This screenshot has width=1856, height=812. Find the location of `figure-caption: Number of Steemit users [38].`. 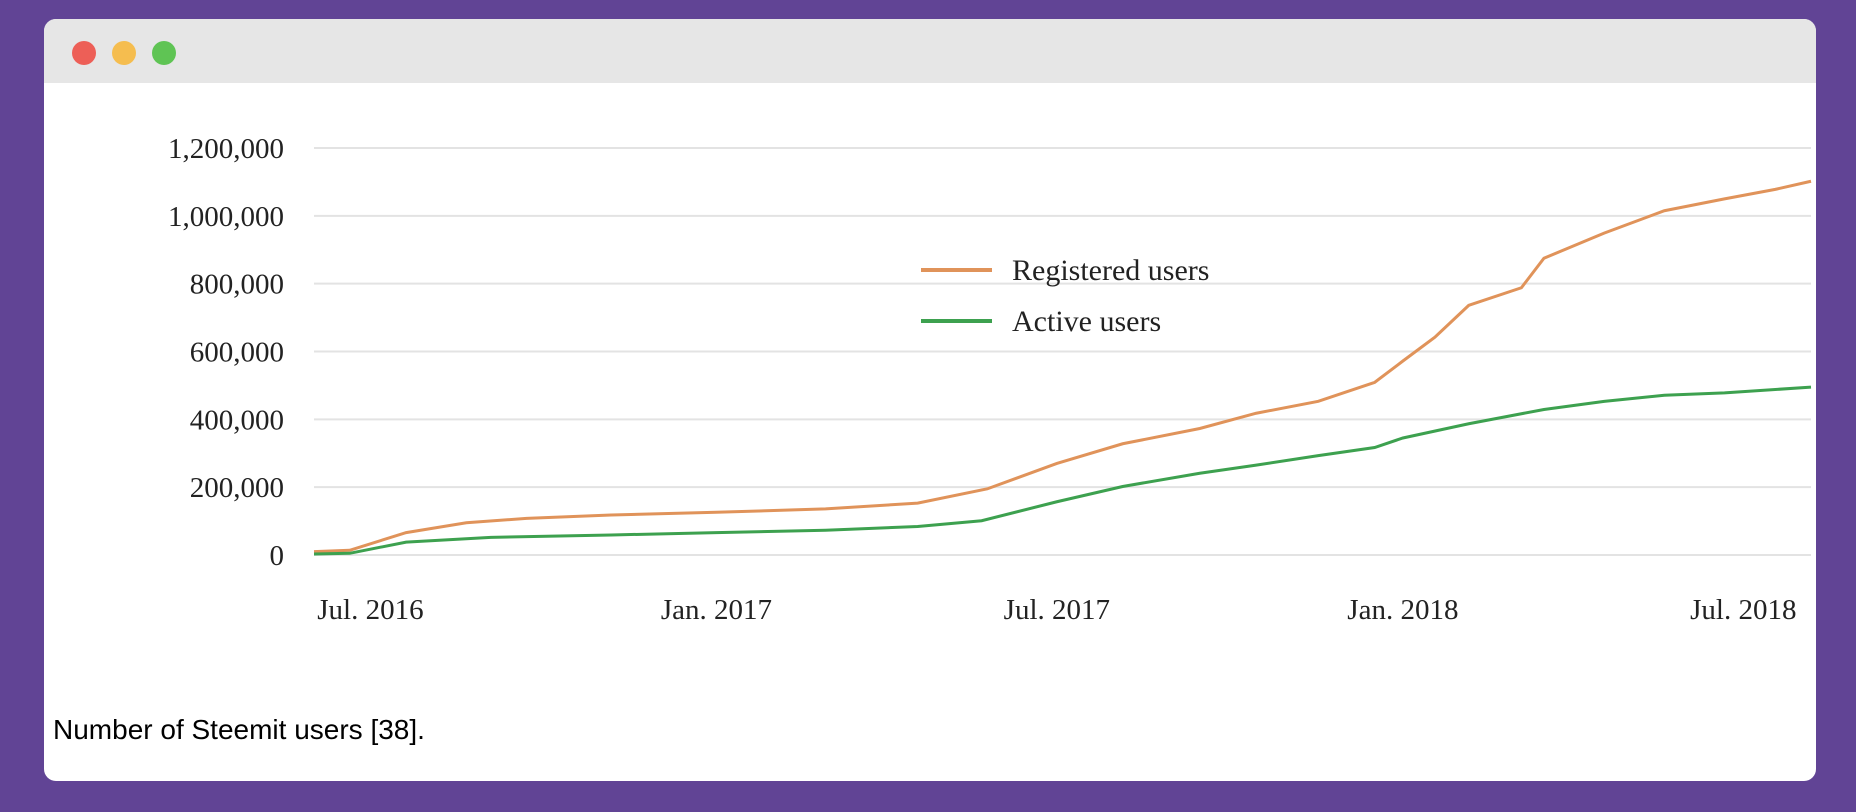

figure-caption: Number of Steemit users [38]. is located at coordinates (239, 729).